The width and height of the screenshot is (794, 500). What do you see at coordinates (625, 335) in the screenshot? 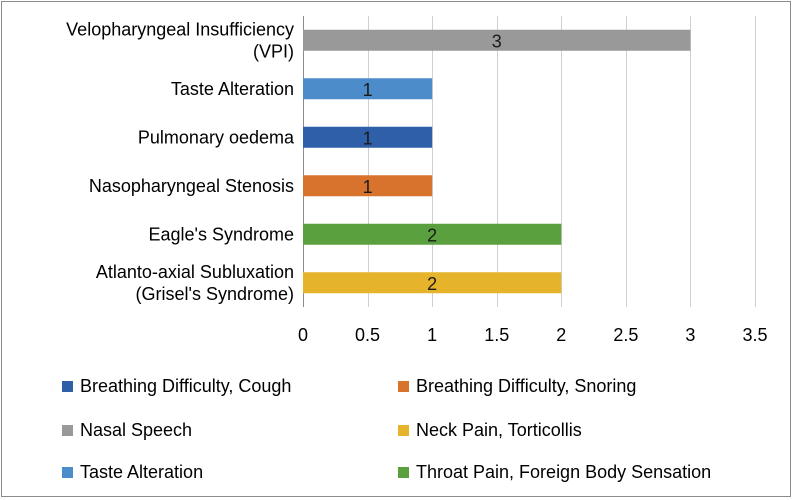
I see `x-tick-label: 2.5` at bounding box center [625, 335].